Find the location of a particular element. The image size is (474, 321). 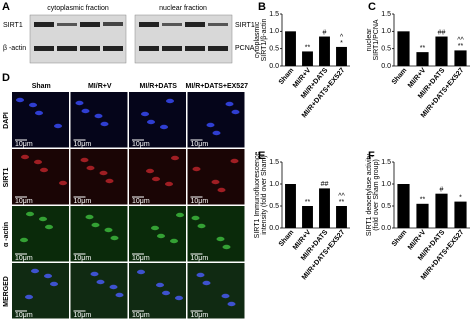

blot-row-label: β -actin is located at coordinates (14, 48).